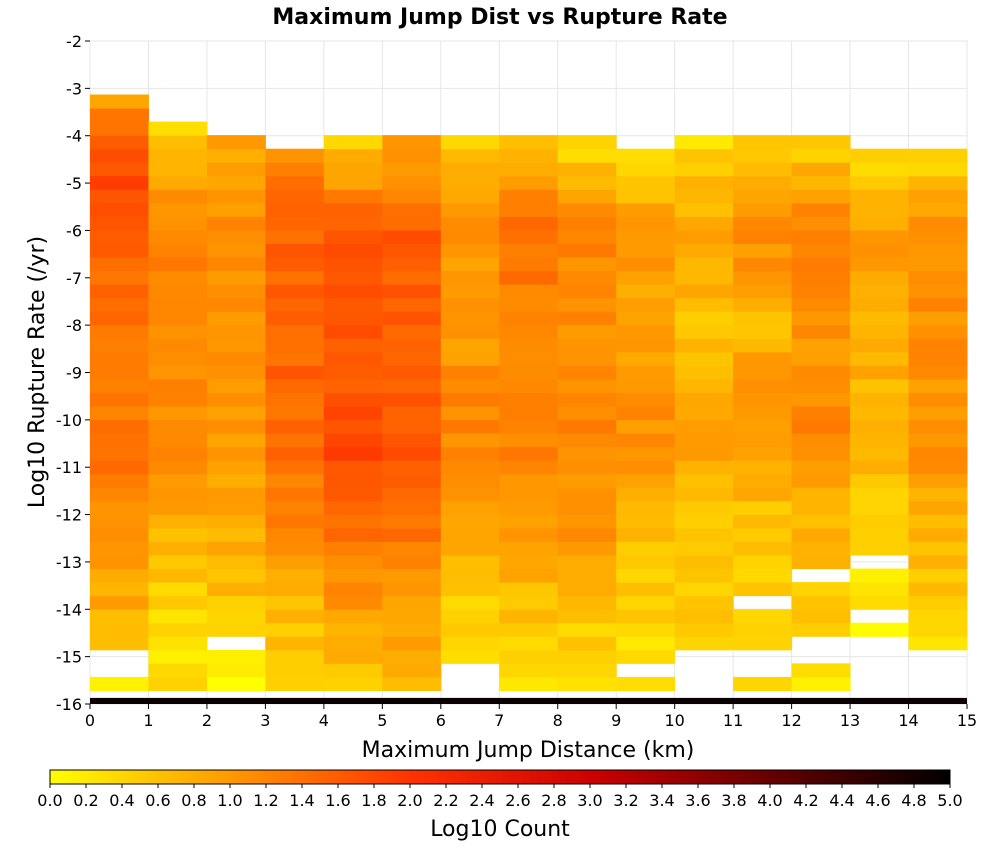  I want to click on colorbar-tick-label: 3.8, so click(733, 800).